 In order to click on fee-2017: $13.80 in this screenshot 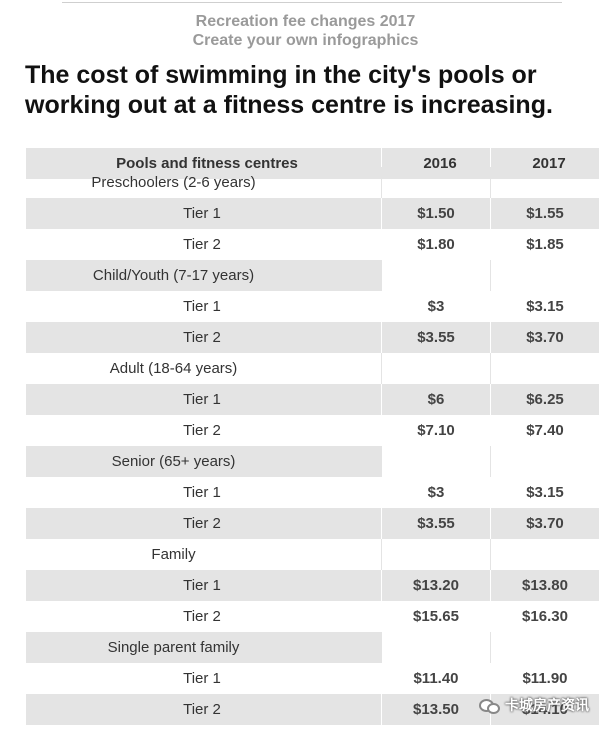, I will do `click(544, 585)`.